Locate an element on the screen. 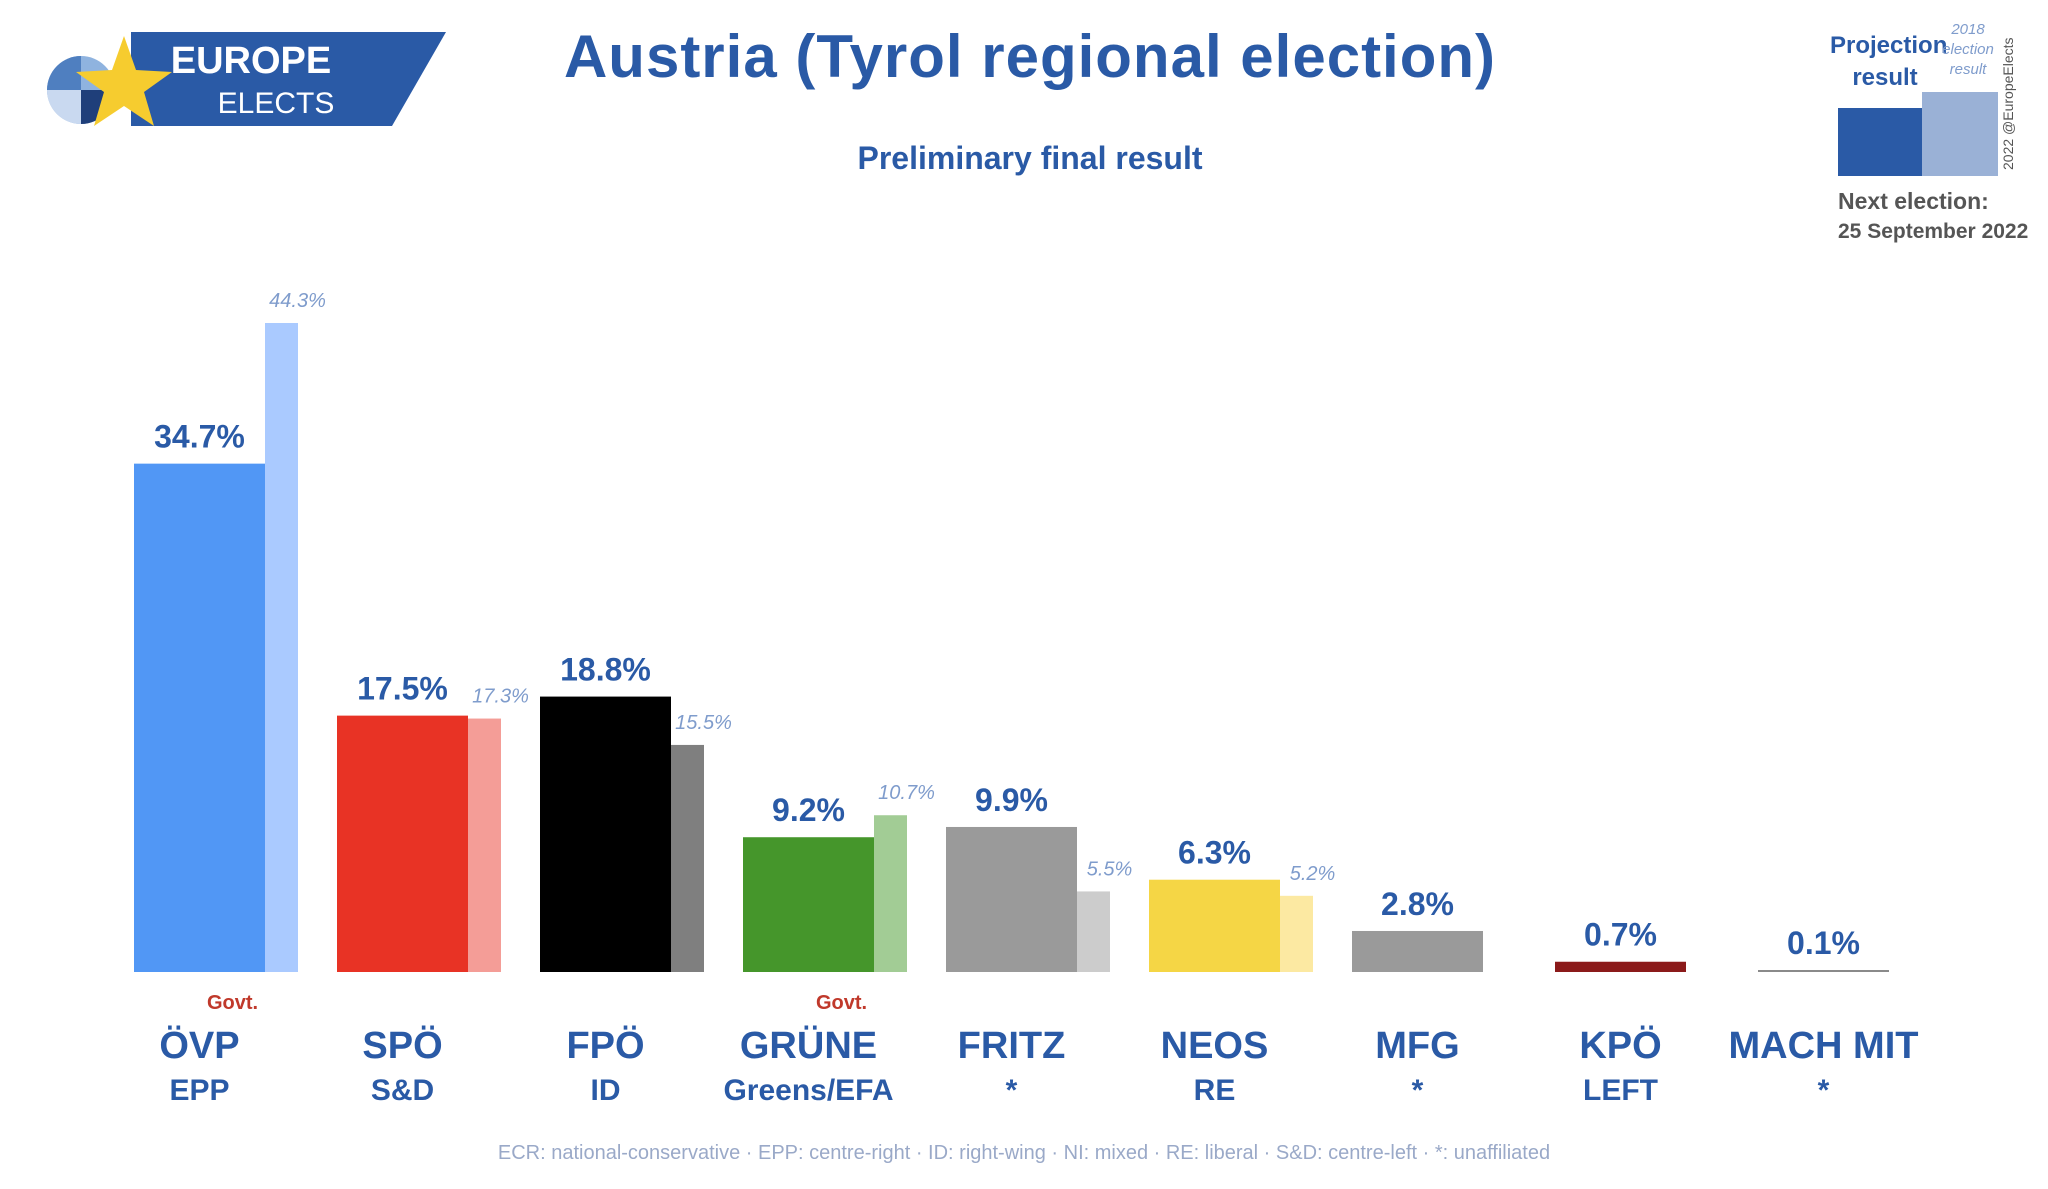  party-name-1: SPÖ is located at coordinates (402, 1045).